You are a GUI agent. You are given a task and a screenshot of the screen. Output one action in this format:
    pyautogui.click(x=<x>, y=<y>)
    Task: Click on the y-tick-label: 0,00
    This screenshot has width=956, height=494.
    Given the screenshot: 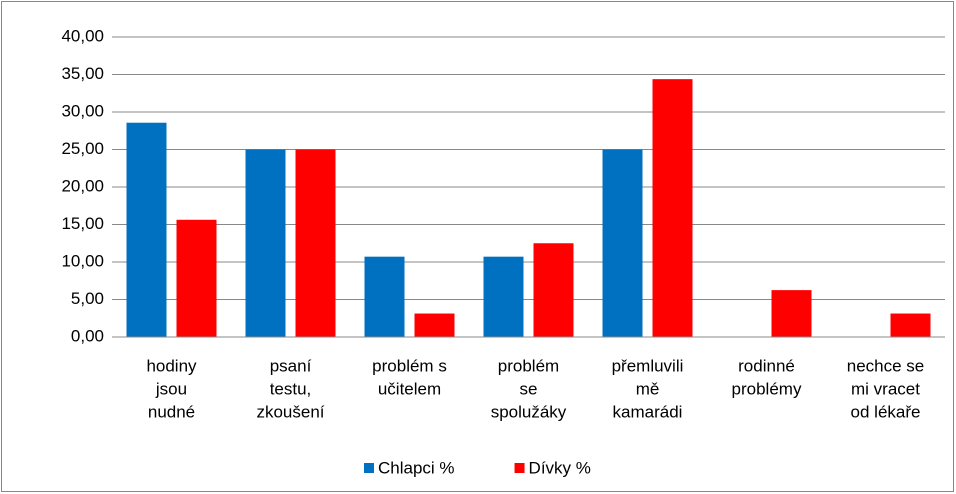 What is the action you would take?
    pyautogui.click(x=87, y=335)
    